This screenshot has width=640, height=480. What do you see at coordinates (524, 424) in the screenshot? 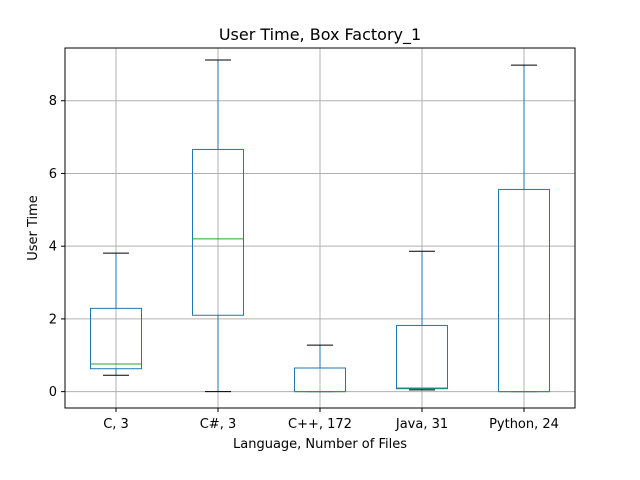
I see `x-tick-label: Python, 24` at bounding box center [524, 424].